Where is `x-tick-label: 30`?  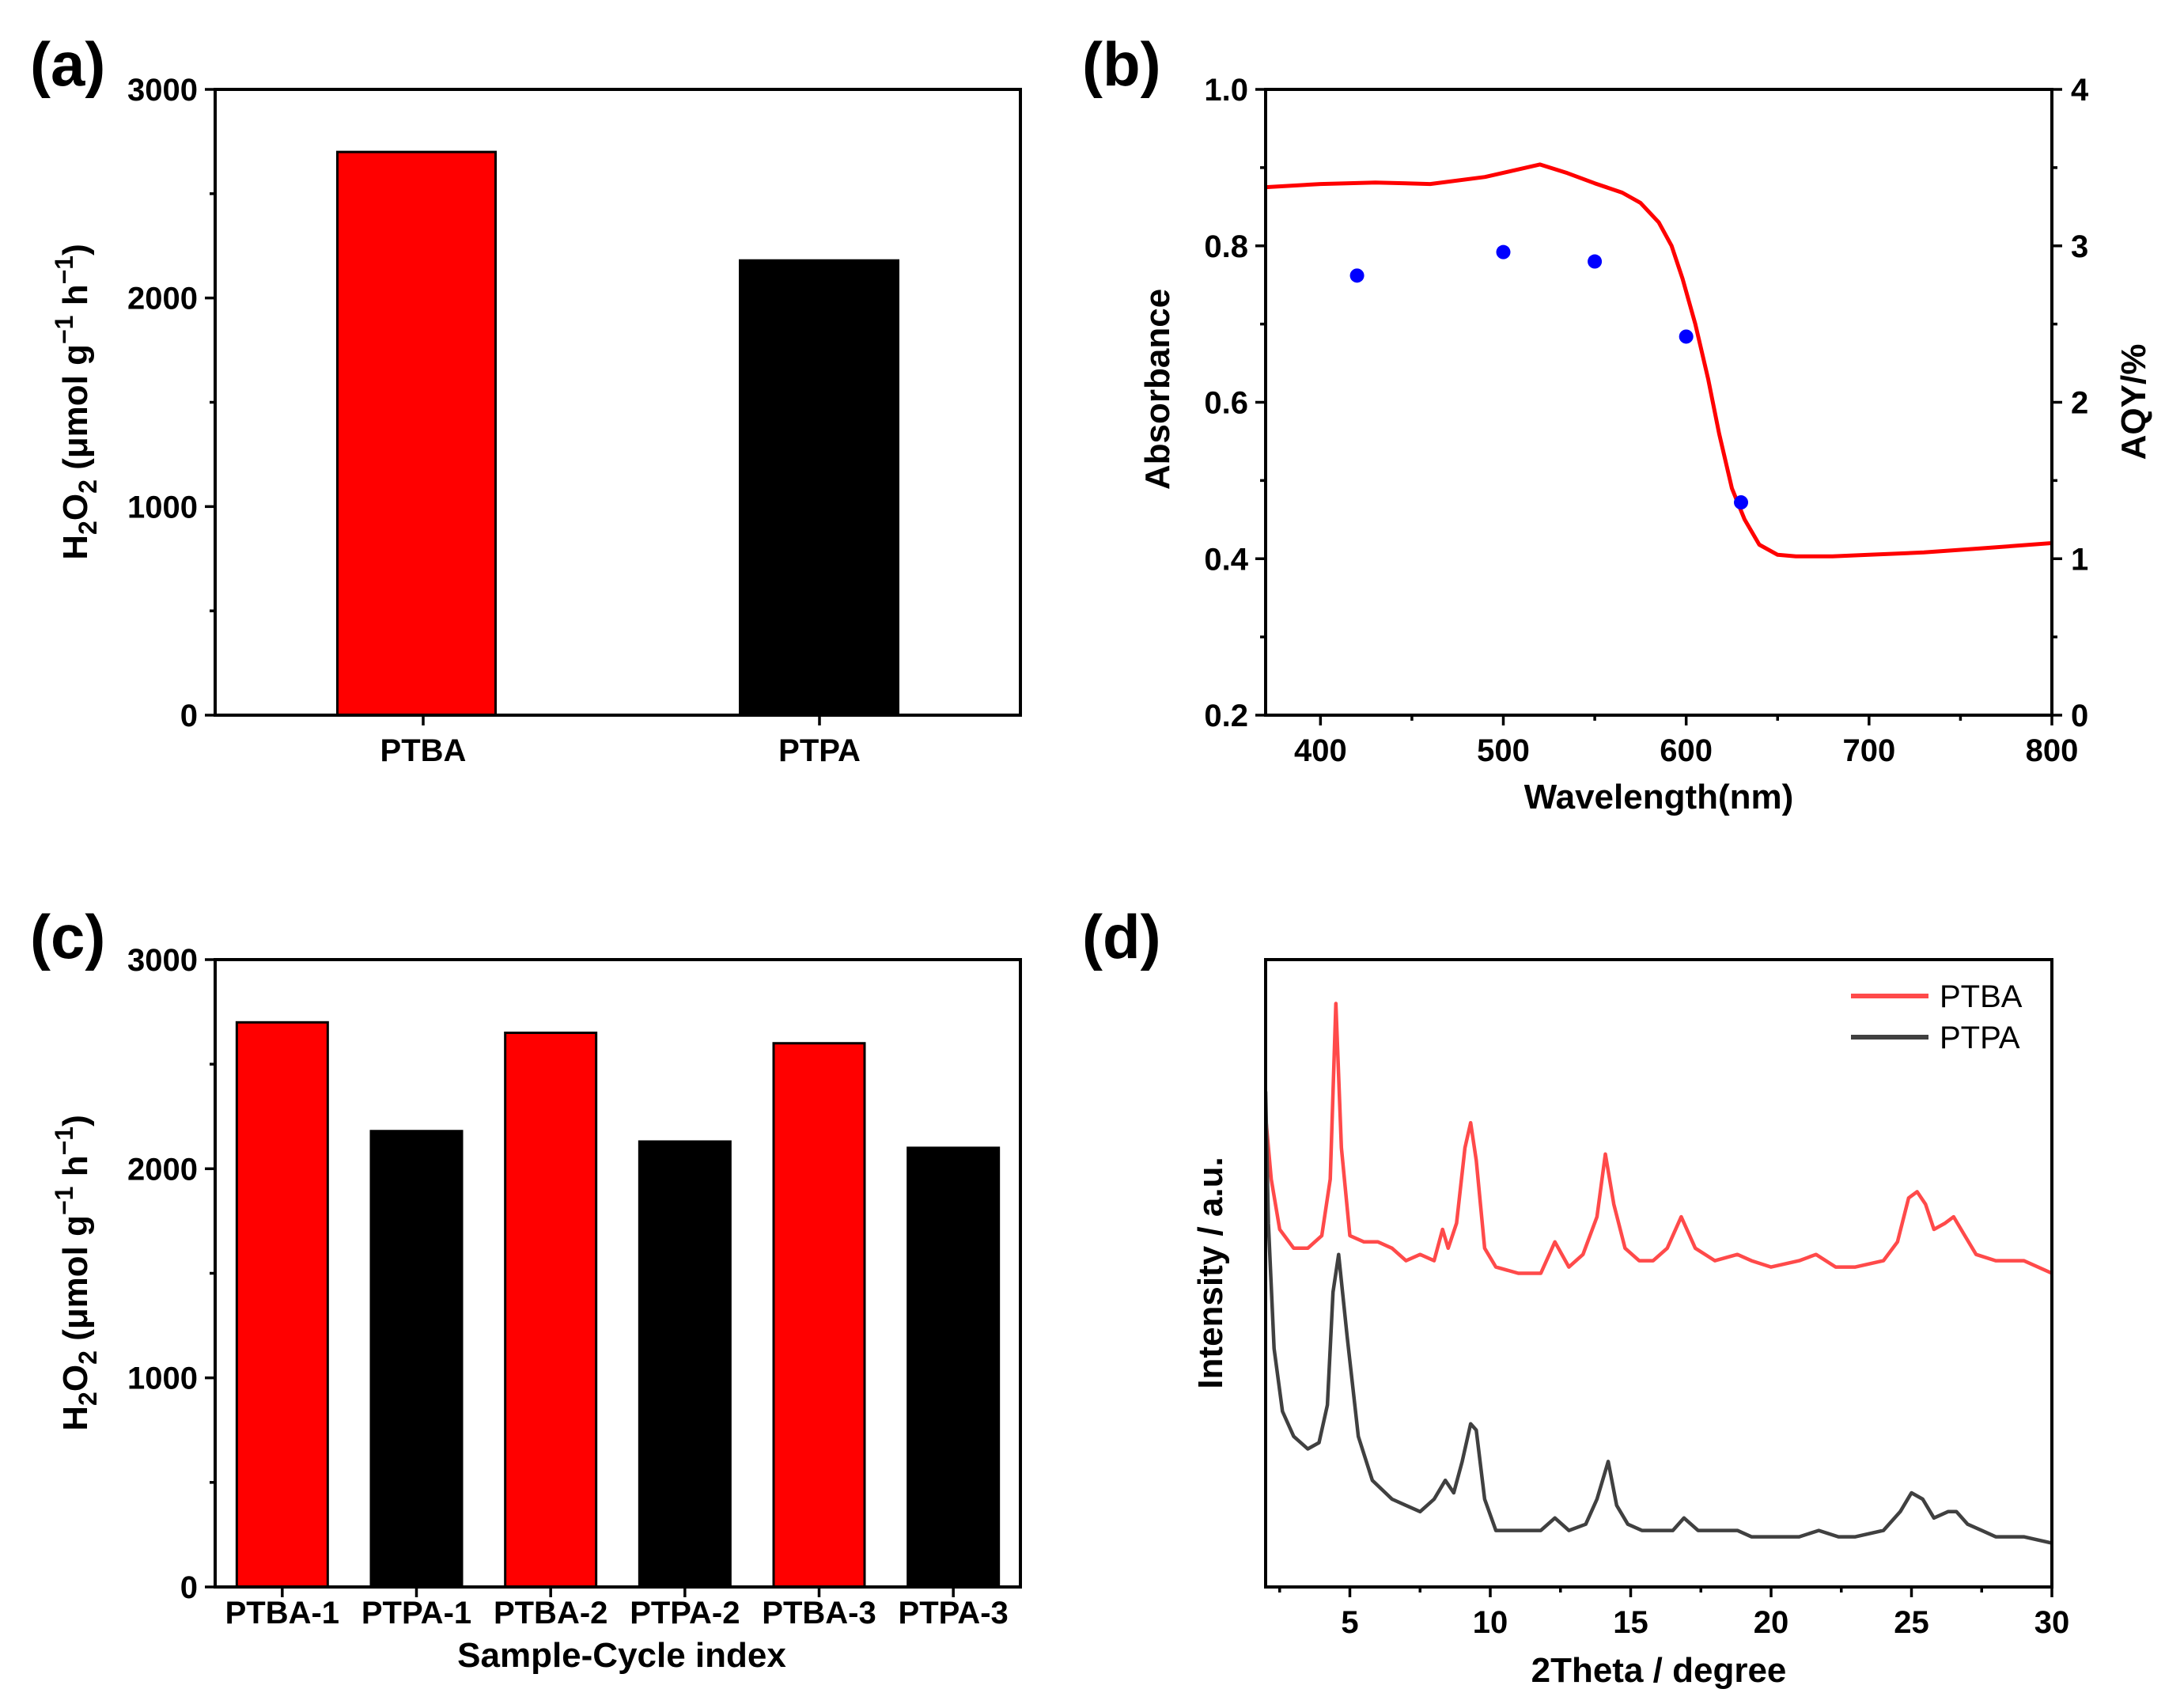
x-tick-label: 30 is located at coordinates (2052, 1623).